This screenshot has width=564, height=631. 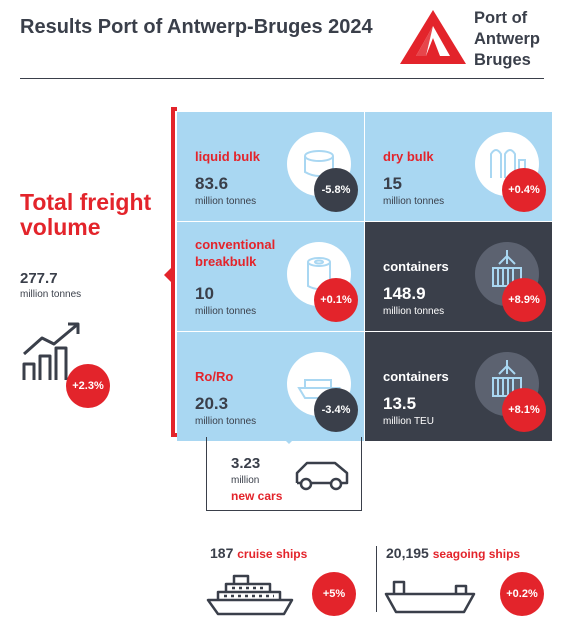 I want to click on seagoing-value: 20,195, so click(x=407, y=553).